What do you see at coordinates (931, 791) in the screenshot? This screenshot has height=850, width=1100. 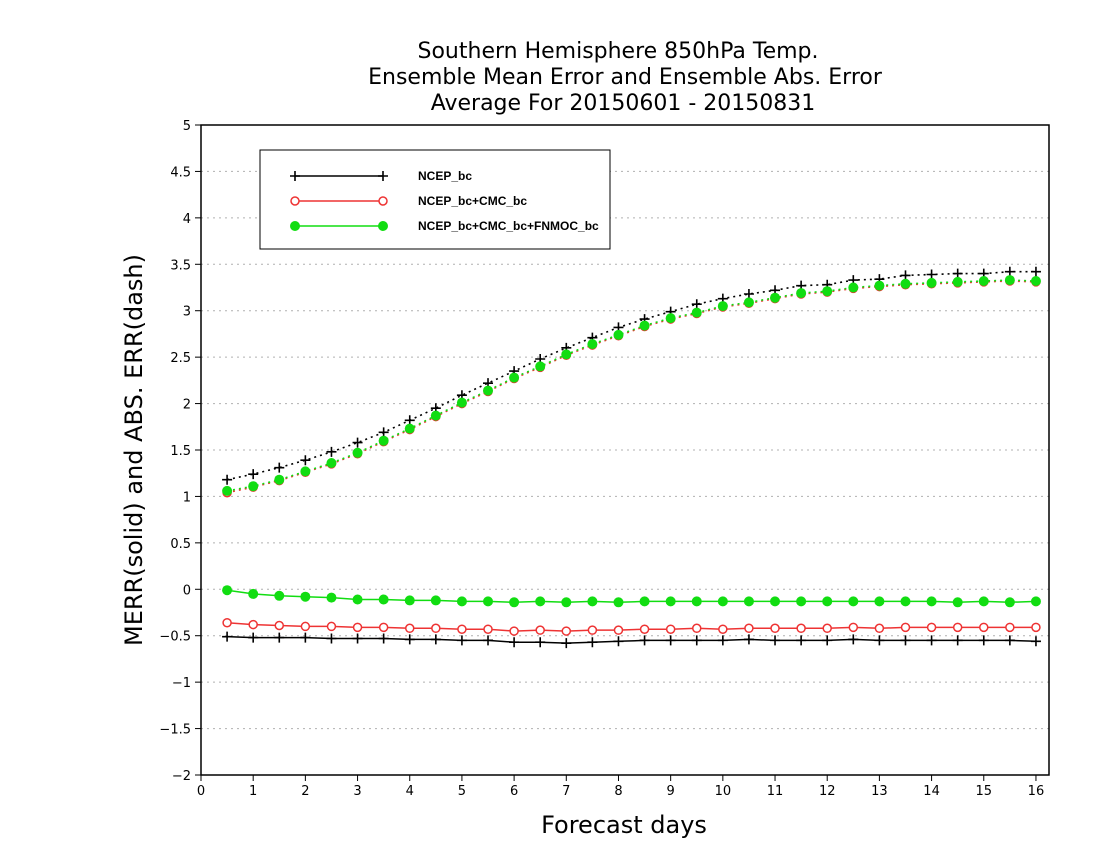 I see `x-tick-label: 14` at bounding box center [931, 791].